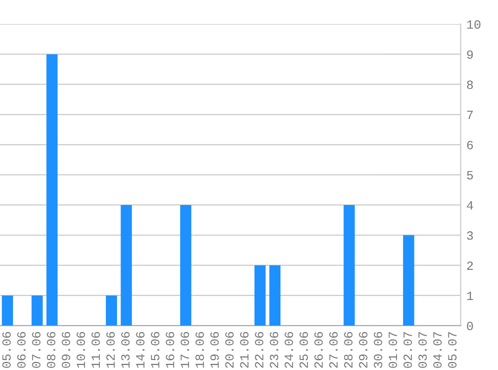 Image resolution: width=498 pixels, height=370 pixels. I want to click on x-tick-label: 24.06, so click(289, 350).